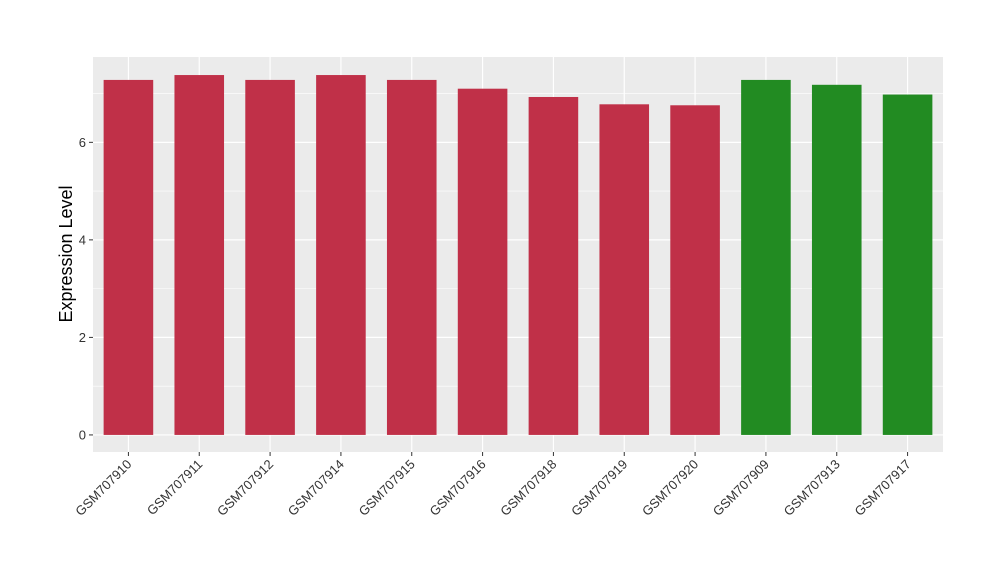  What do you see at coordinates (103, 488) in the screenshot?
I see `x-tick-label: GSM707910` at bounding box center [103, 488].